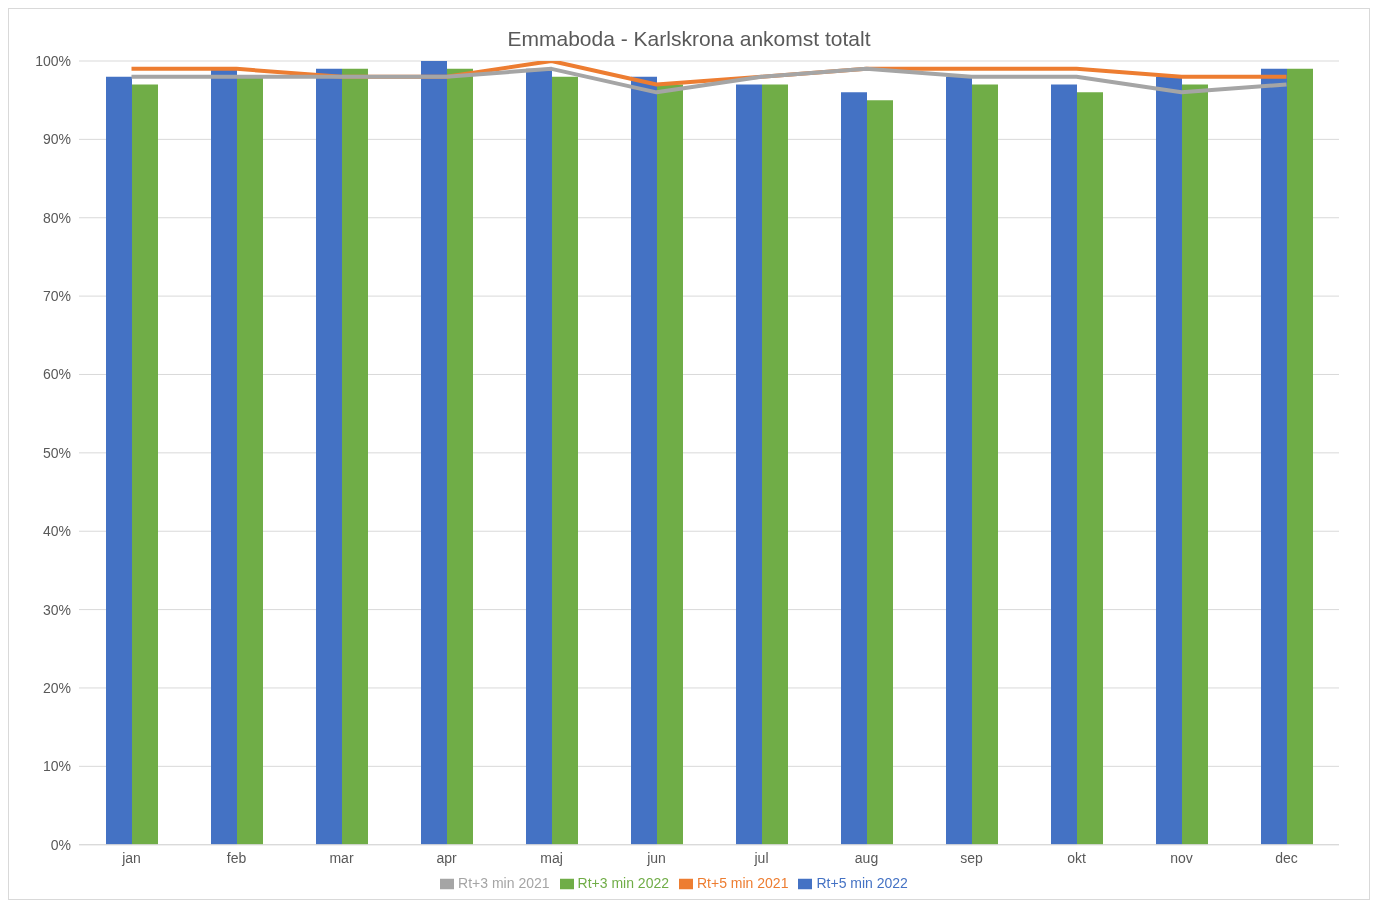 Image resolution: width=1380 pixels, height=908 pixels. What do you see at coordinates (341, 857) in the screenshot?
I see `x-tick-label: mar` at bounding box center [341, 857].